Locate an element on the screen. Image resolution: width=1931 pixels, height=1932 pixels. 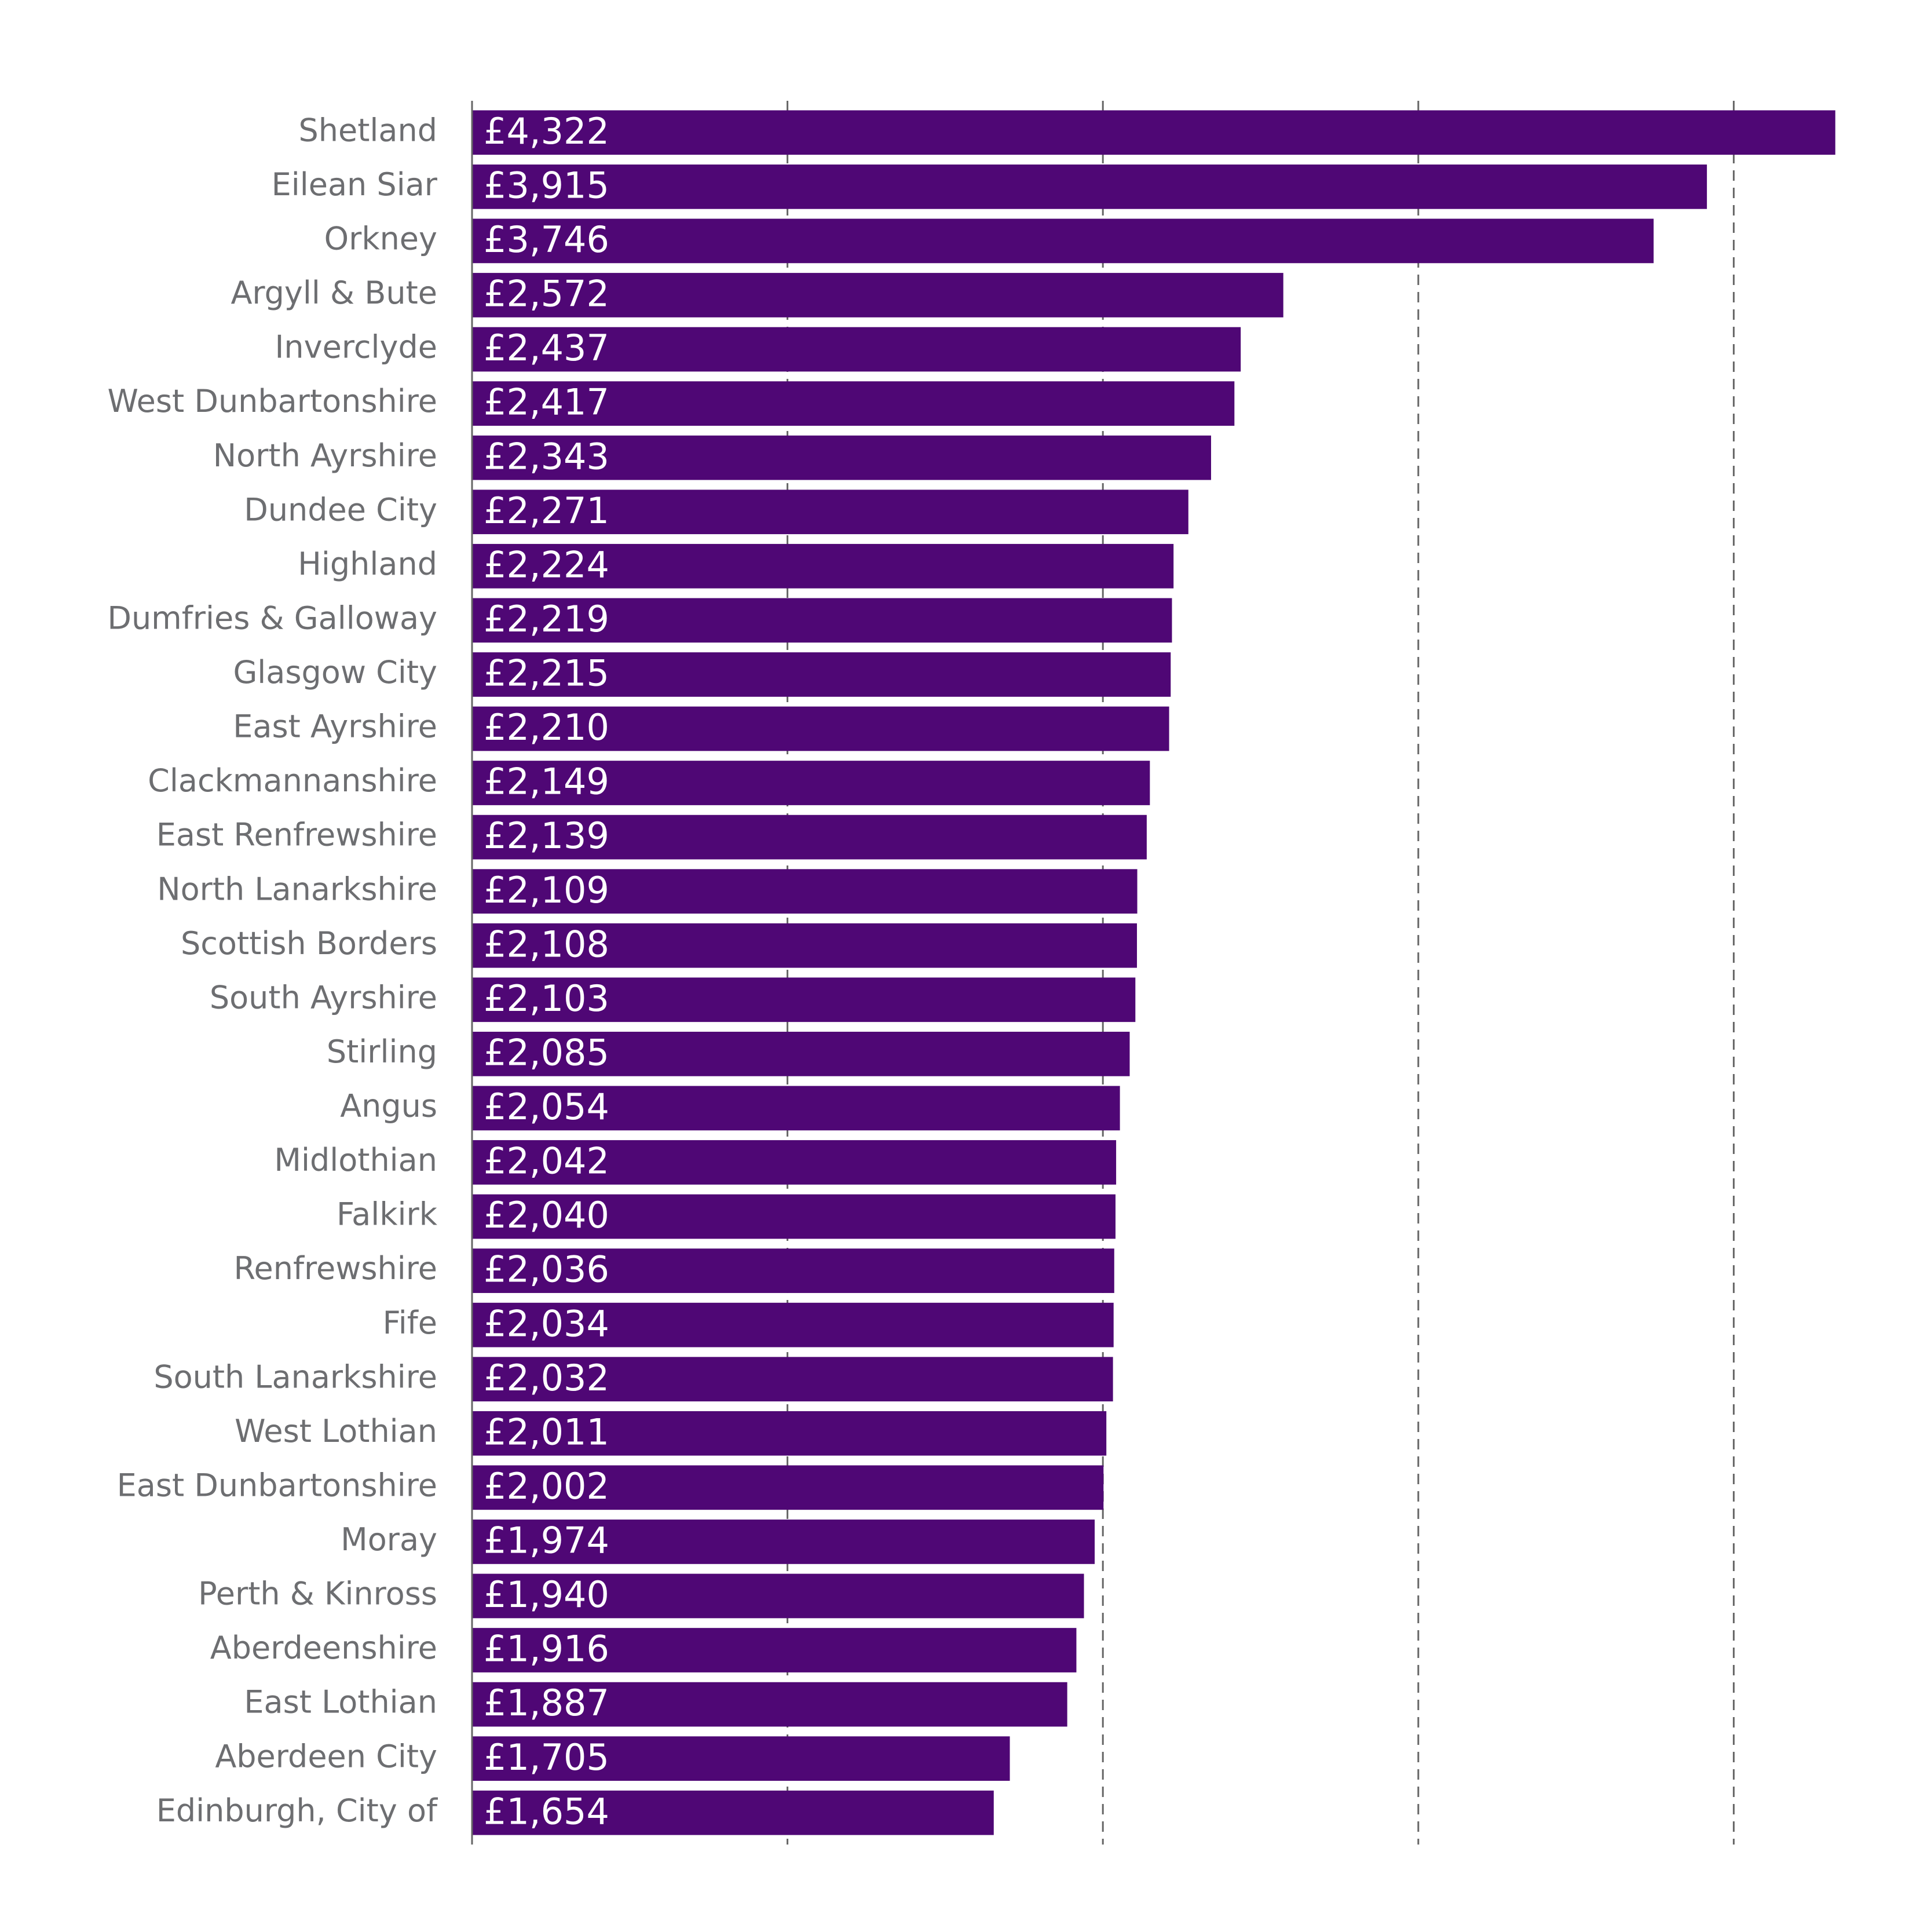
category-label: Fife is located at coordinates (410, 1323).